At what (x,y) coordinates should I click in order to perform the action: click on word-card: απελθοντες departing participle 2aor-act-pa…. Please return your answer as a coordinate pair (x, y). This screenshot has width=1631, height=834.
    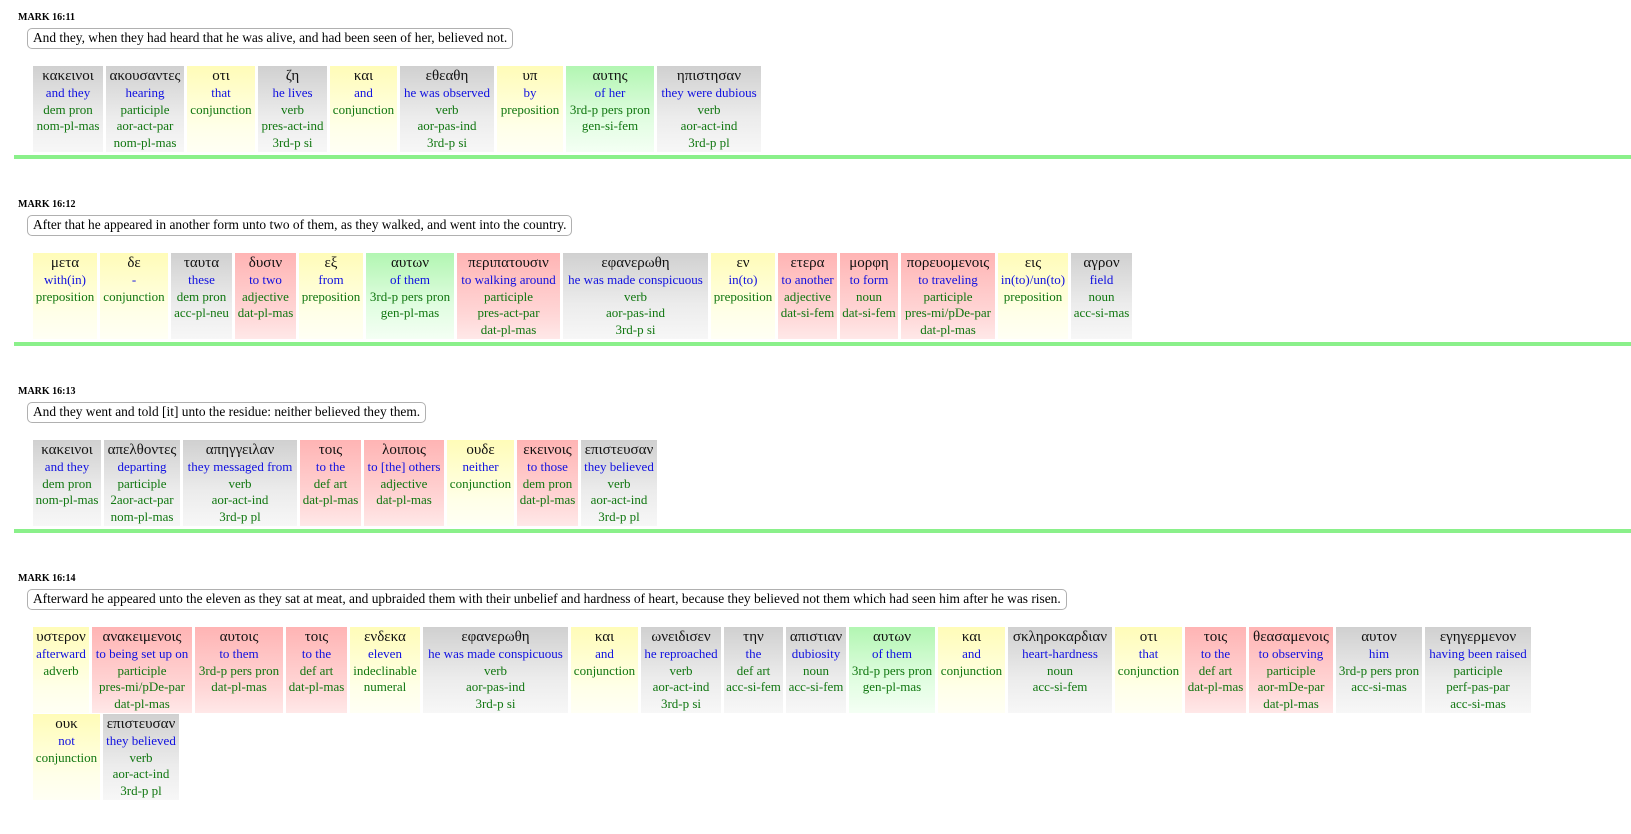
    Looking at the image, I should click on (142, 483).